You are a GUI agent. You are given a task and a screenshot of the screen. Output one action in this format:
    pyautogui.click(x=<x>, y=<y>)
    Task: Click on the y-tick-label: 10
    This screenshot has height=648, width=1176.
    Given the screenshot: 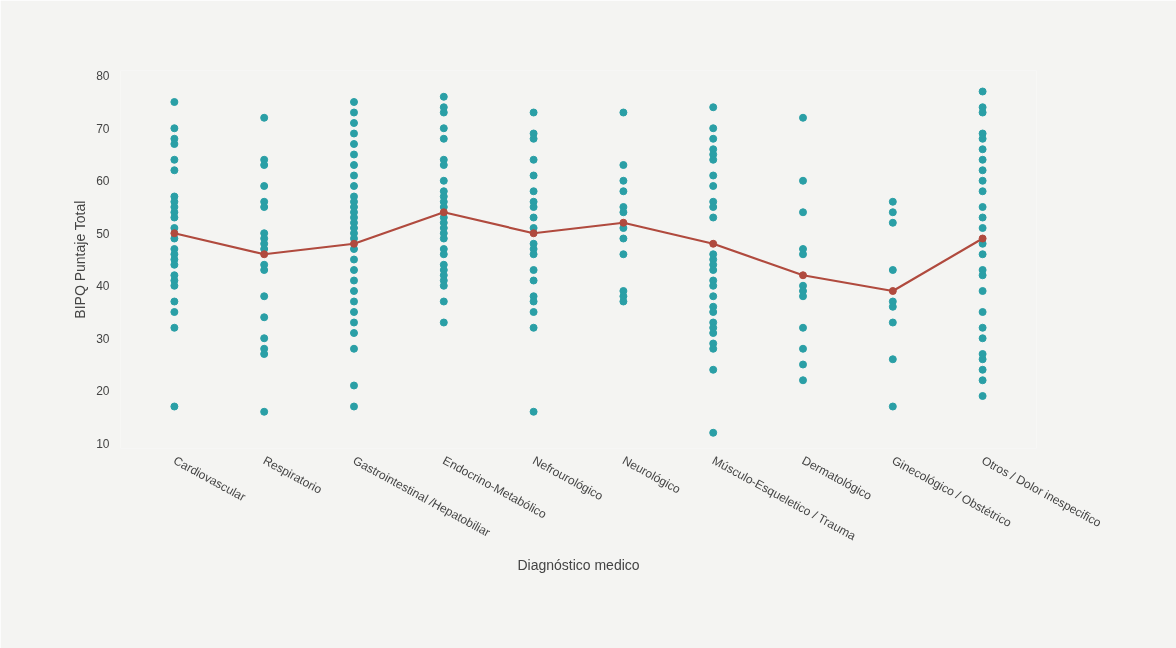 What is the action you would take?
    pyautogui.click(x=103, y=443)
    